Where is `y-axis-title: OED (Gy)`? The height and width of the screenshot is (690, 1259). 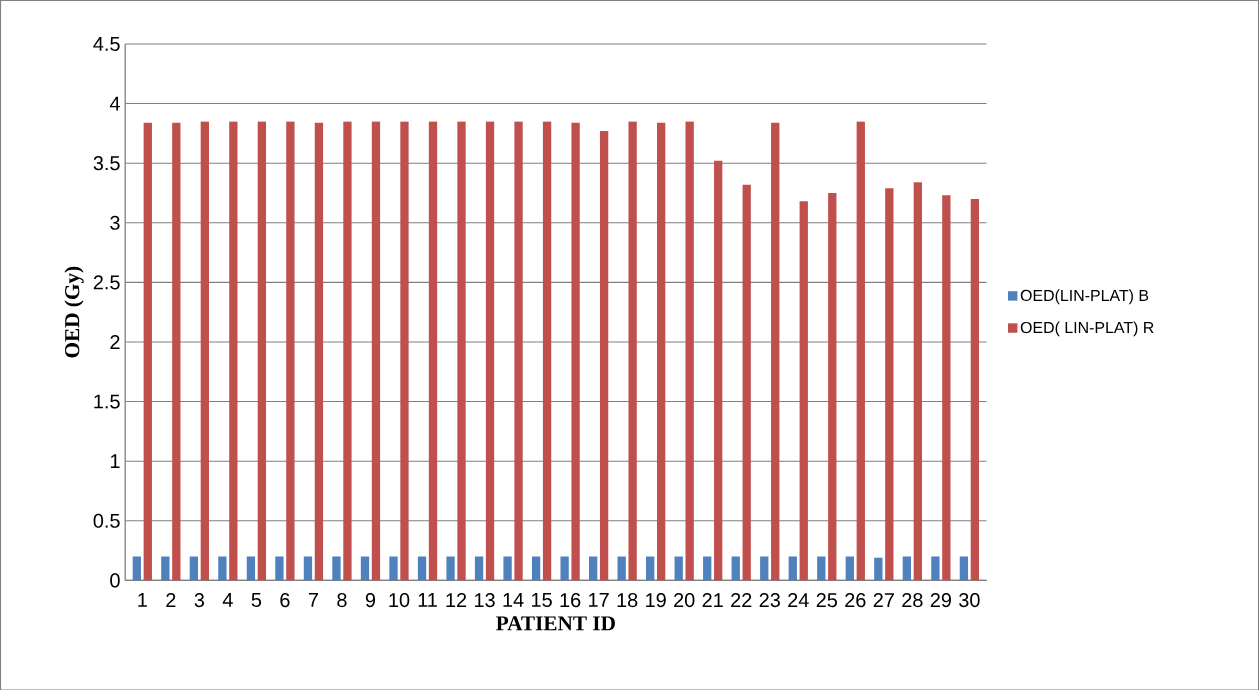 y-axis-title: OED (Gy) is located at coordinates (74, 312).